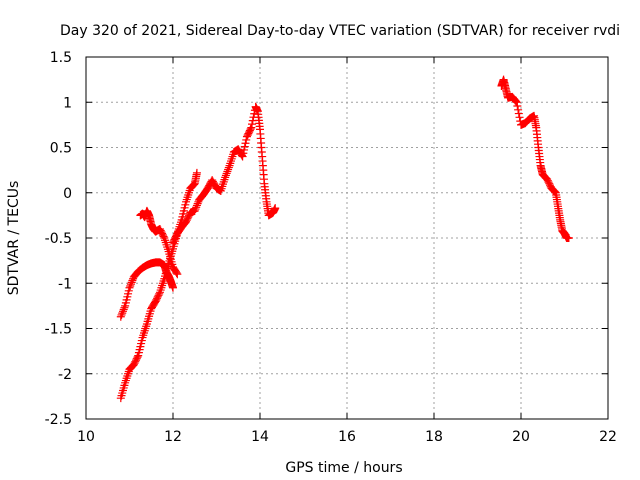  What do you see at coordinates (347, 437) in the screenshot?
I see `x-tick-label: 16` at bounding box center [347, 437].